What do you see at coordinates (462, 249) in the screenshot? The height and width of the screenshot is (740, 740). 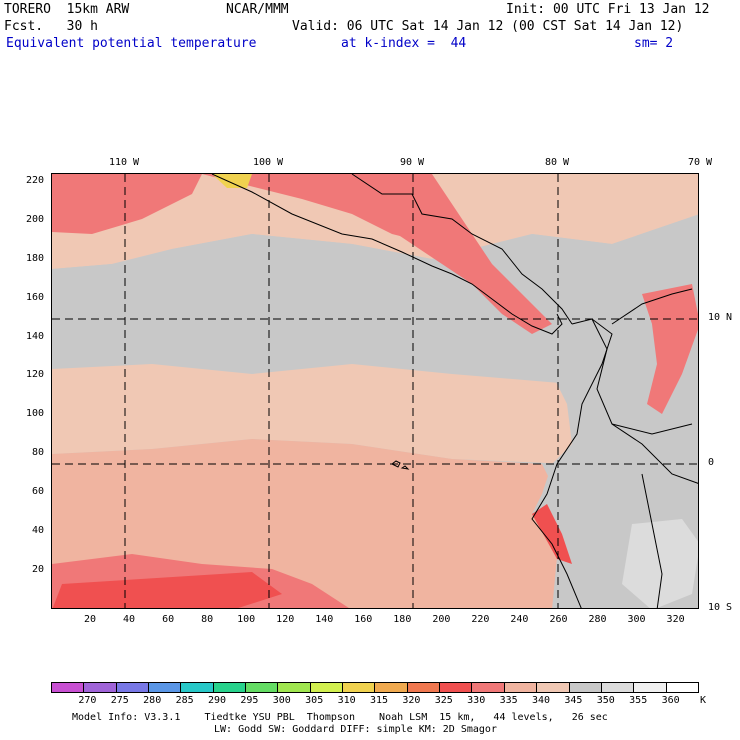 I see `coastline-caribbean` at bounding box center [462, 249].